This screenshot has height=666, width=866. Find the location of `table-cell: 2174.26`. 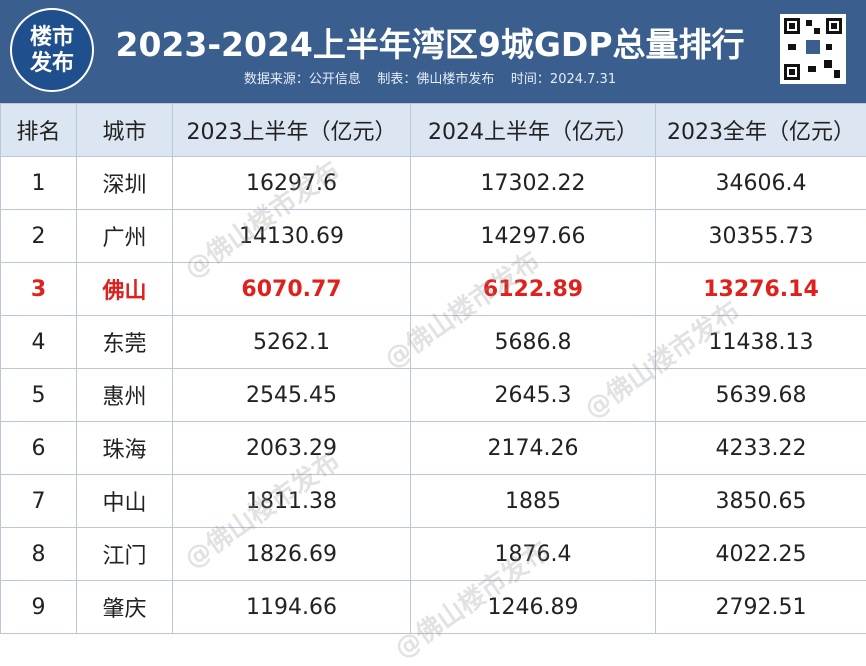

table-cell: 2174.26 is located at coordinates (533, 448).